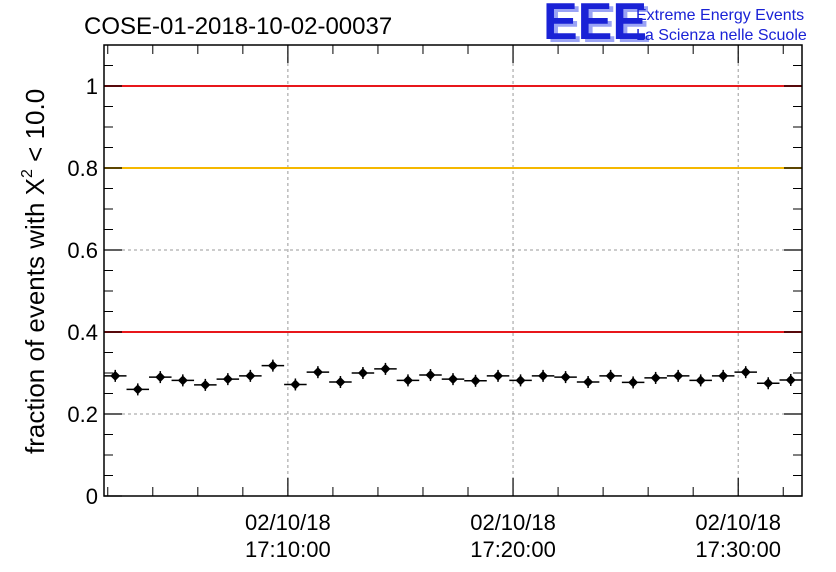 Image resolution: width=836 pixels, height=572 pixels. I want to click on y-tick-label: 0.8, so click(82, 168).